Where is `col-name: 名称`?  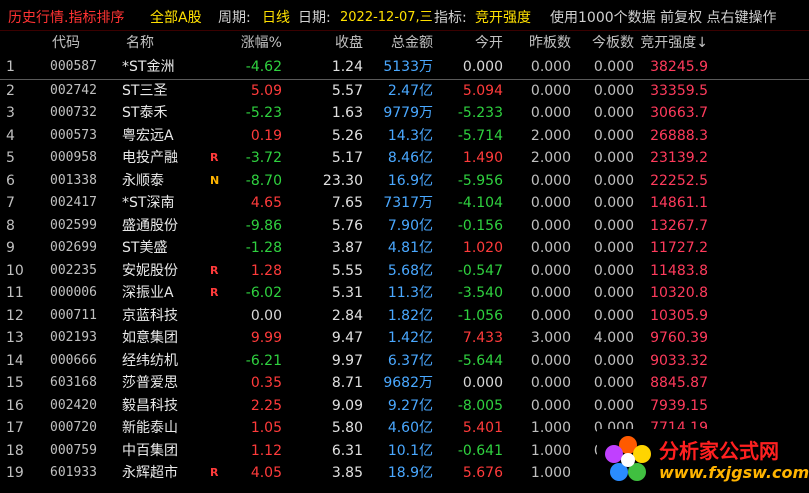 col-name: 名称 is located at coordinates (140, 43).